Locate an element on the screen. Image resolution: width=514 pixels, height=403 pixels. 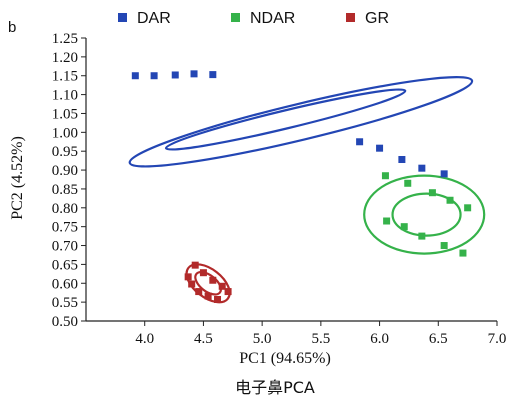
y-tick-label: 0.95 is located at coordinates (65, 152).